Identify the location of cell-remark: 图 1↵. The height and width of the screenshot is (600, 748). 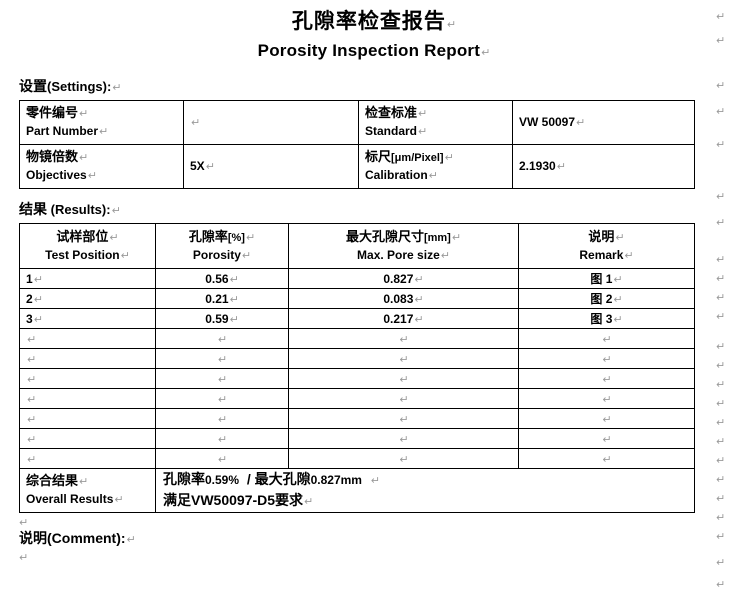
(606, 278).